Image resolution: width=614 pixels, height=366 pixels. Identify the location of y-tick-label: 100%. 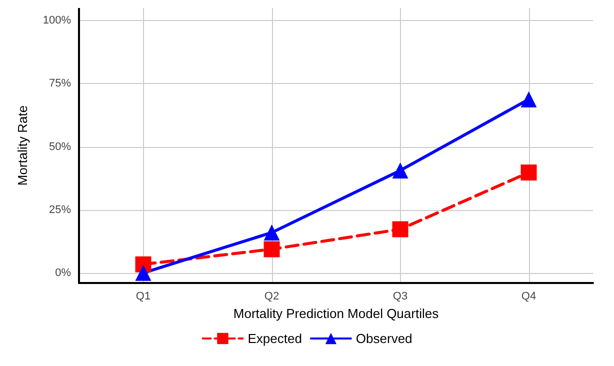
(57, 20).